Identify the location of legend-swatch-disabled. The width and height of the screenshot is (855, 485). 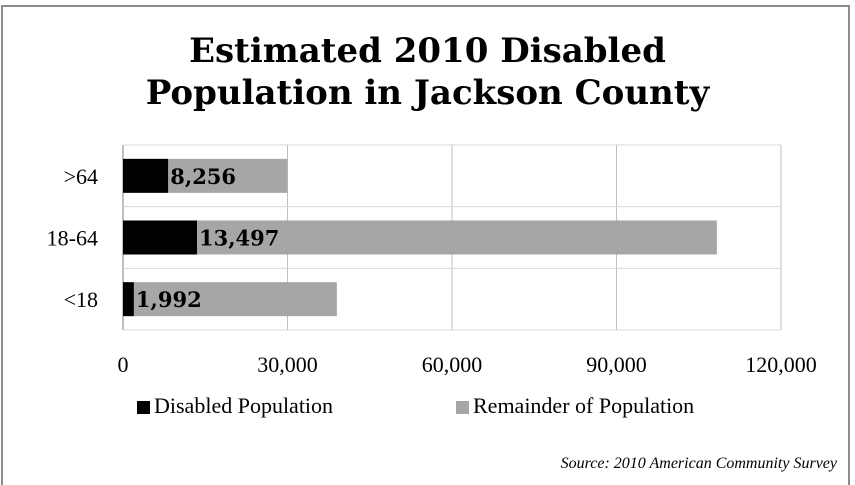
(143, 407).